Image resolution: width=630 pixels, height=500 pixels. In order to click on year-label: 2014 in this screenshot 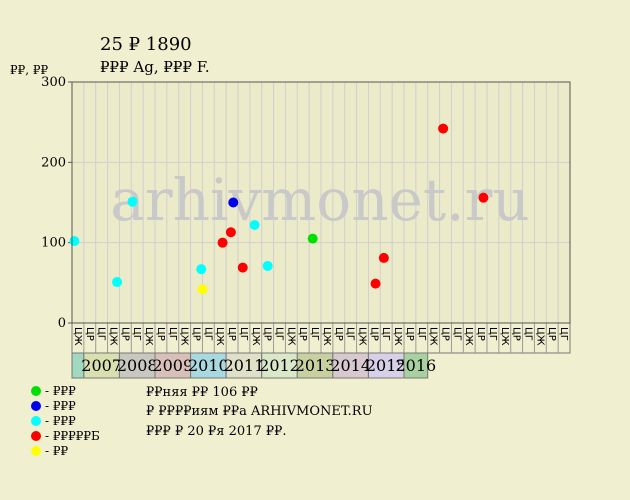, I will do `click(350, 365)`.